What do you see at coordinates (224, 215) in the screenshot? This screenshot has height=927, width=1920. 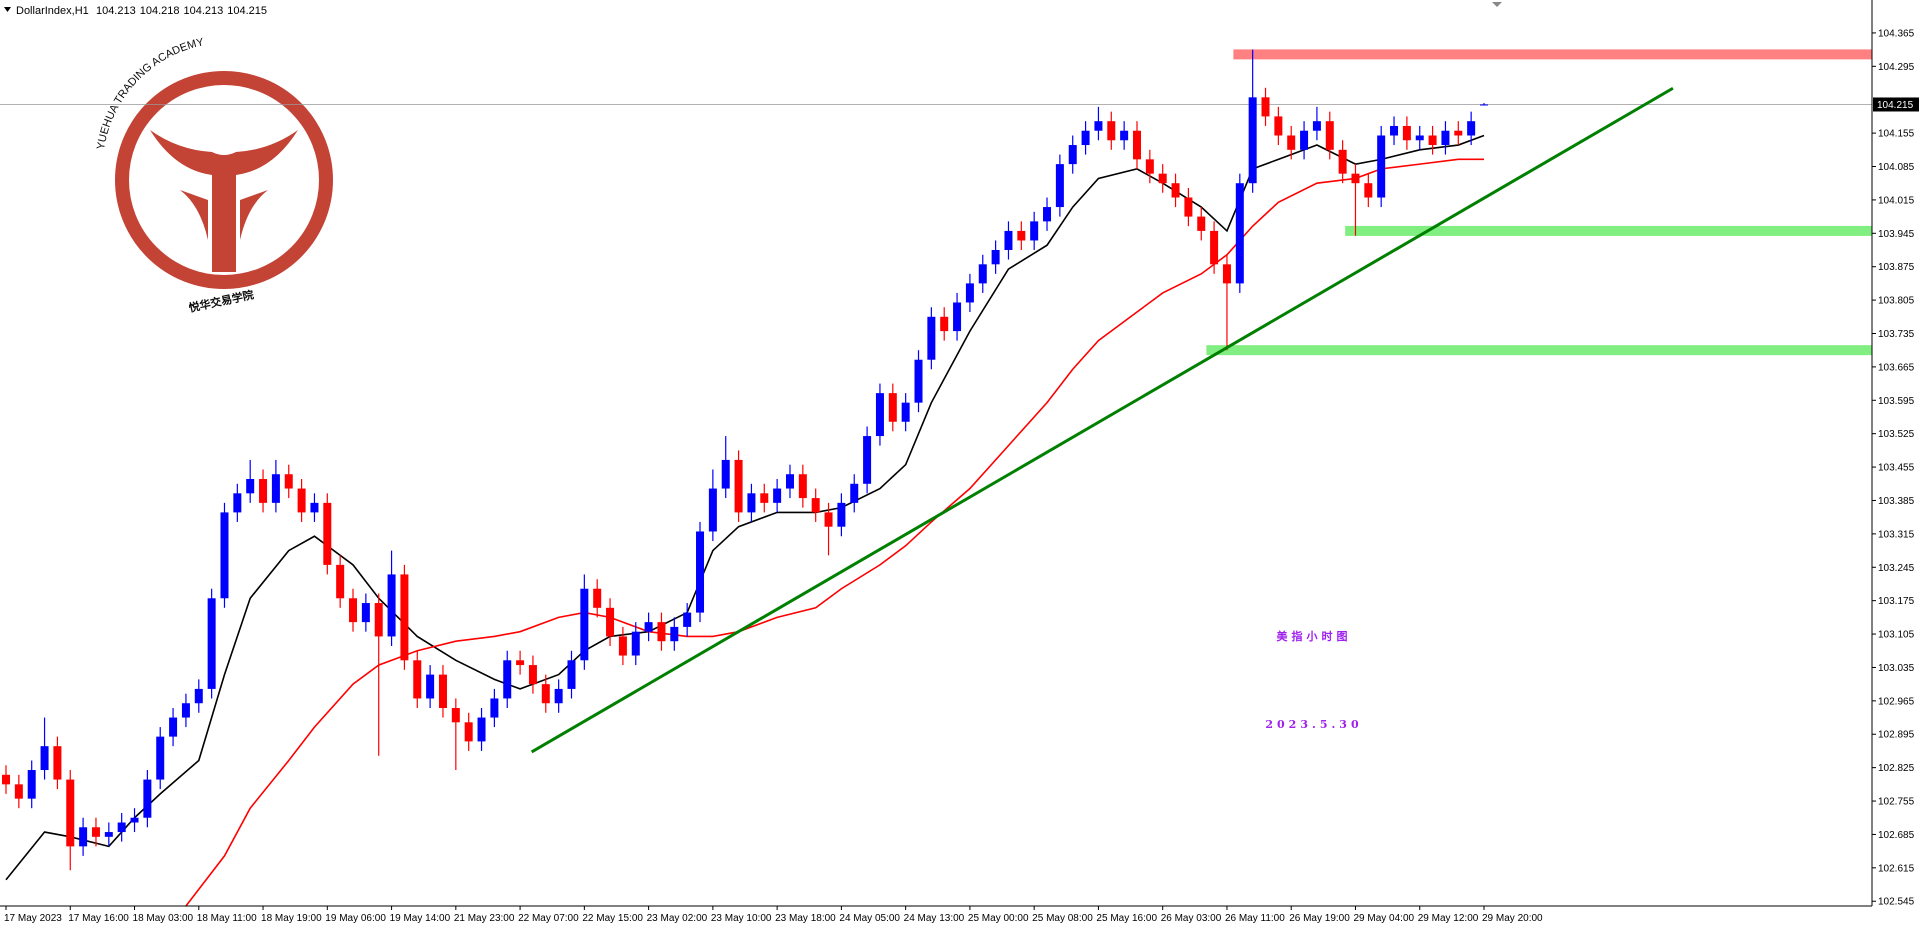 I see `logo-mark` at bounding box center [224, 215].